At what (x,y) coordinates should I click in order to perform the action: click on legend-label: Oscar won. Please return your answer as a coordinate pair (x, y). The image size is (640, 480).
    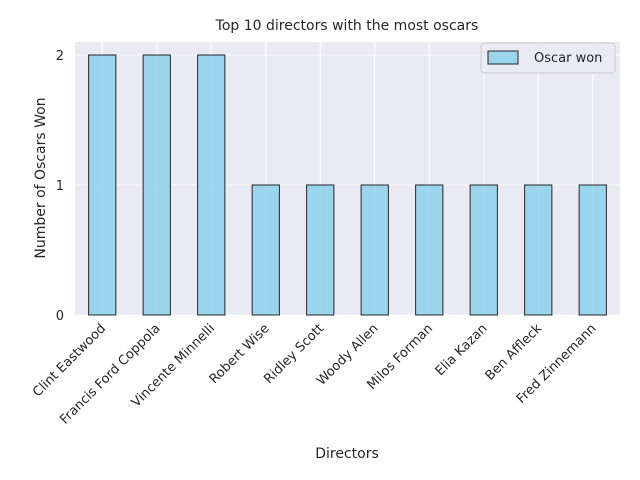
    Looking at the image, I should click on (568, 58).